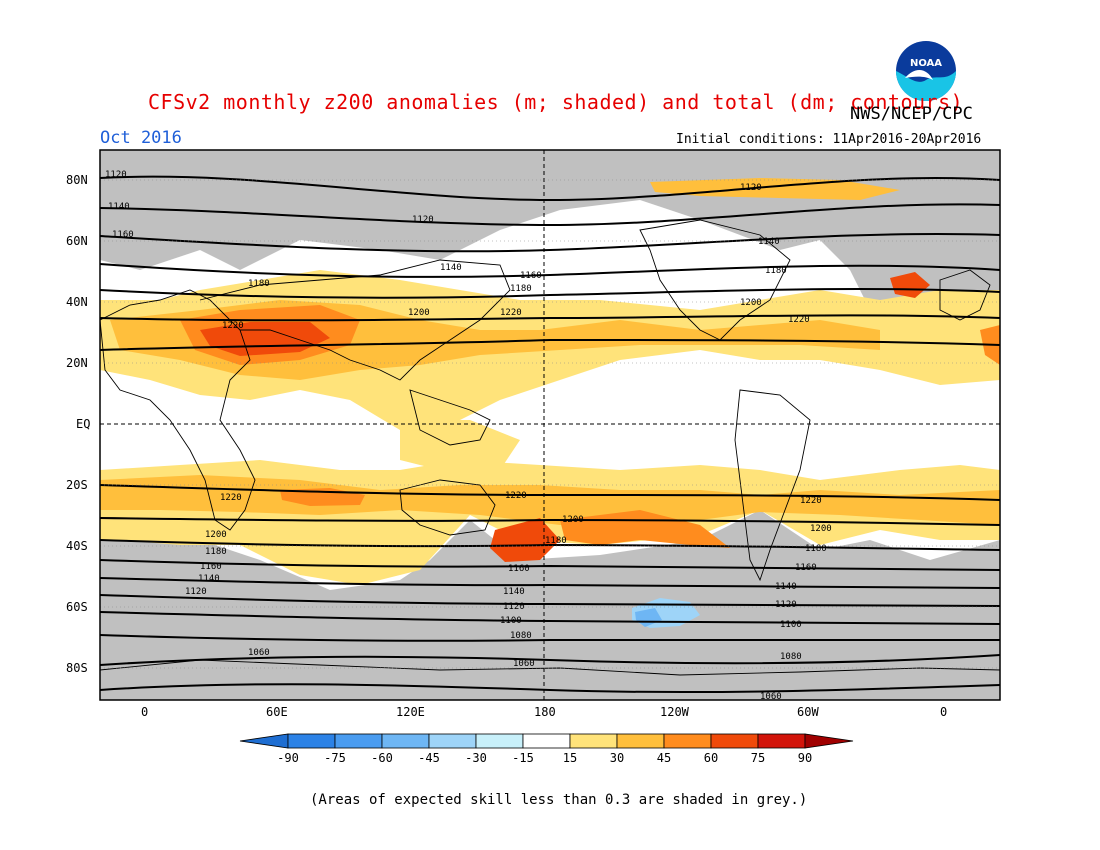 The width and height of the screenshot is (1100, 850). Describe the element at coordinates (277, 712) in the screenshot. I see `lon-label: 60E` at that location.